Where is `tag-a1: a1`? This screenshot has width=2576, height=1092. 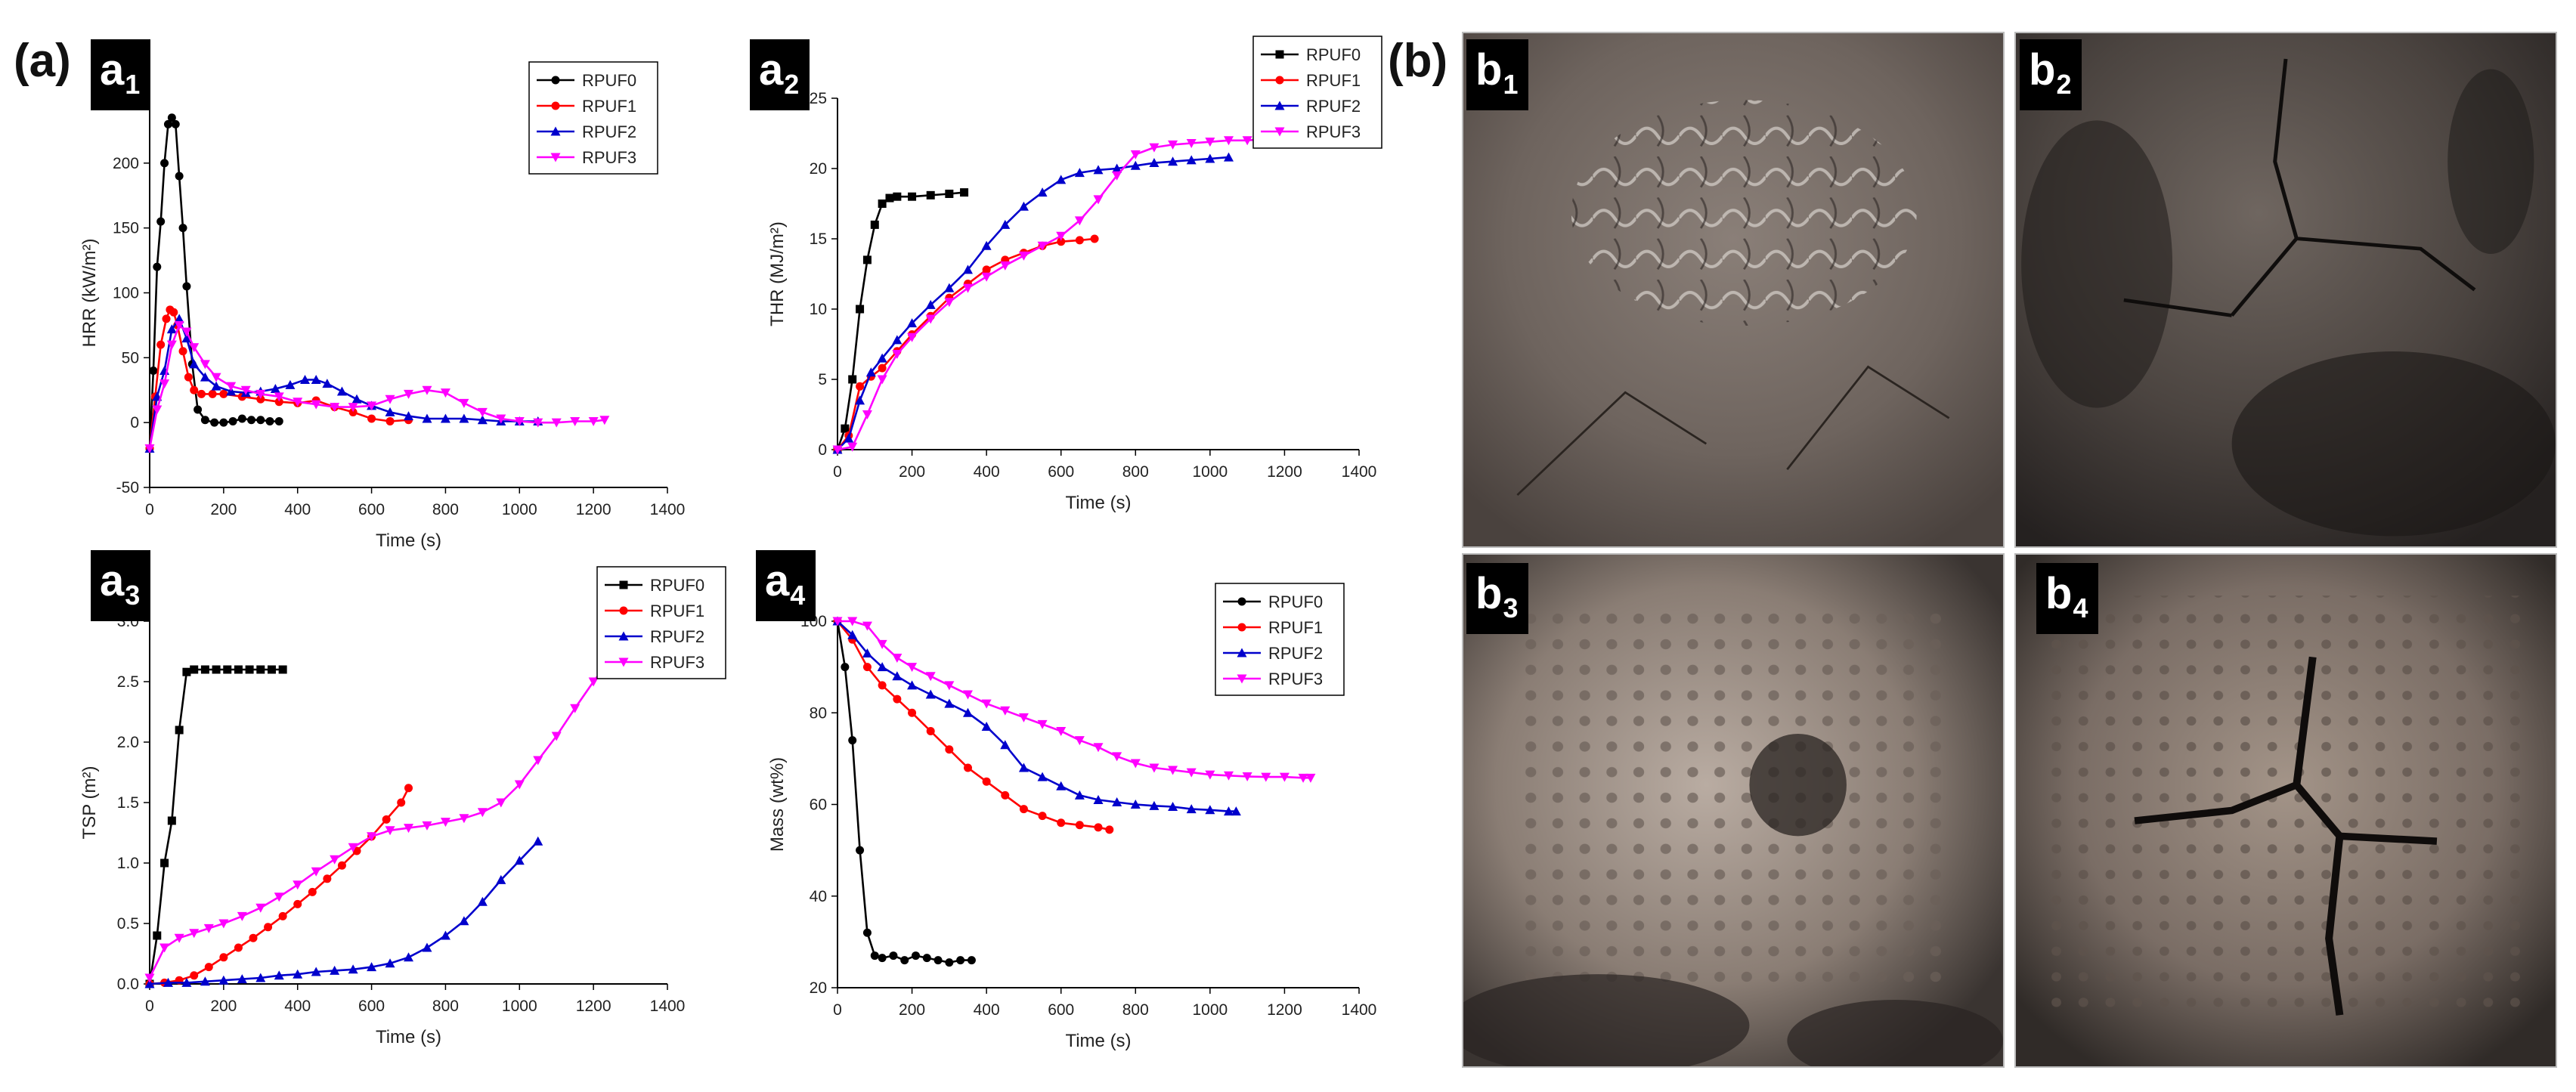
tag-a1: a1 is located at coordinates (121, 74).